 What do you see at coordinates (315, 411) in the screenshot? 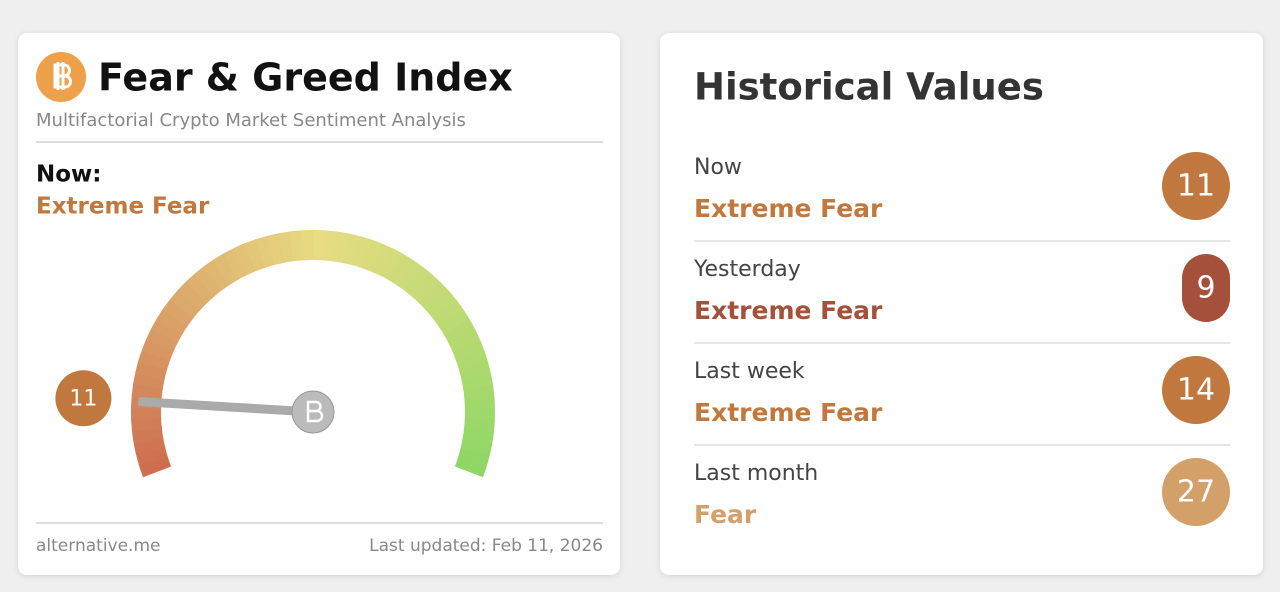
I see `needle-hub-icon` at bounding box center [315, 411].